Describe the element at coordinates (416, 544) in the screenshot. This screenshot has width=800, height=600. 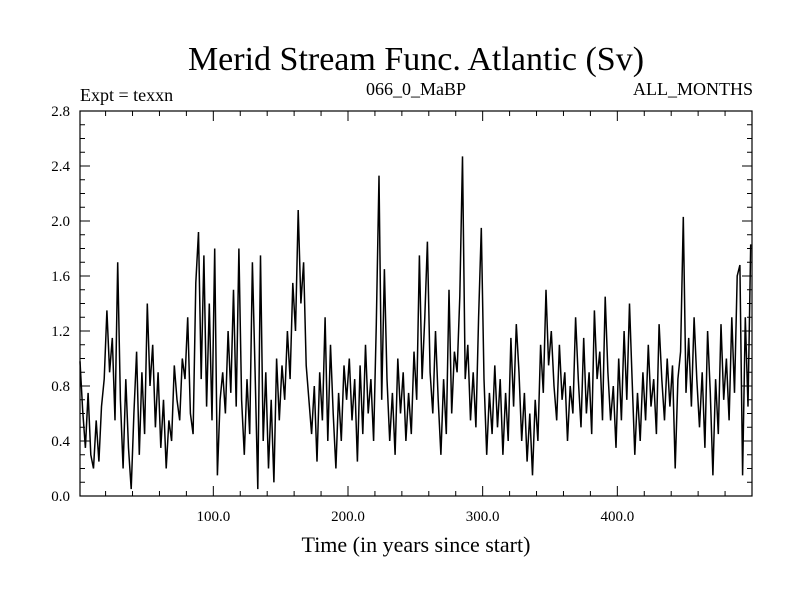
I see `x-axis-label: Time (in years since start)` at that location.